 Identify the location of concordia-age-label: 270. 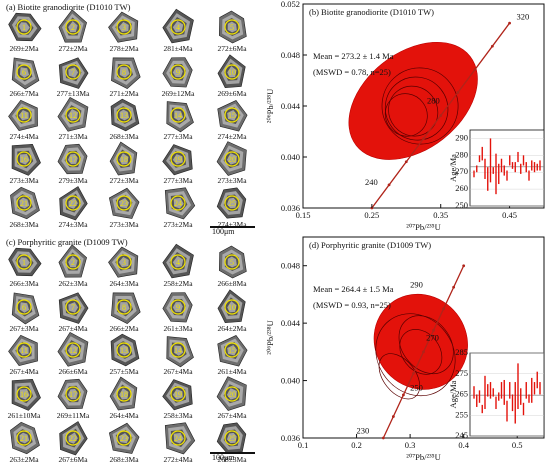
(432, 337).